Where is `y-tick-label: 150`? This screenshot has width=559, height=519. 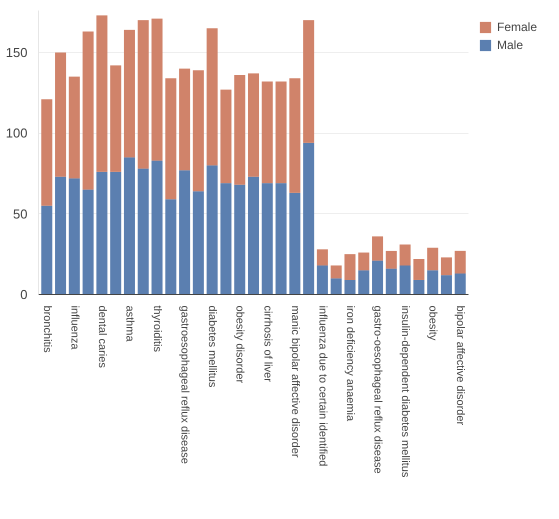 y-tick-label: 150 is located at coordinates (17, 52).